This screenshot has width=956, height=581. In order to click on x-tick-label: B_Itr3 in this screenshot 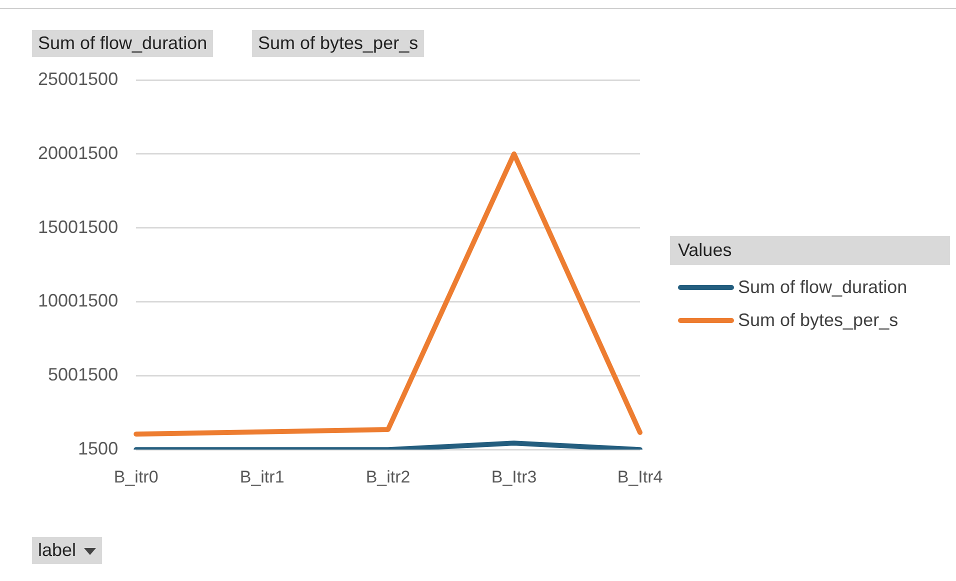, I will do `click(514, 476)`.